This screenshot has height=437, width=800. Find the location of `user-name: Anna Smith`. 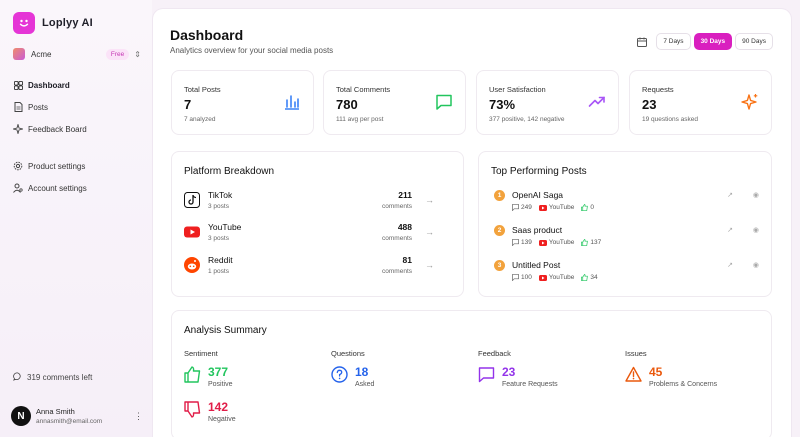

user-name: Anna Smith is located at coordinates (55, 411).